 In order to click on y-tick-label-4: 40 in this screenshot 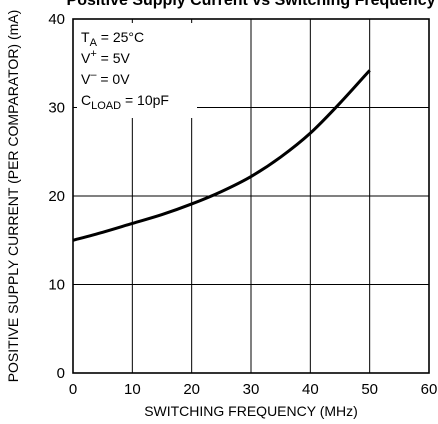, I will do `click(56, 19)`.